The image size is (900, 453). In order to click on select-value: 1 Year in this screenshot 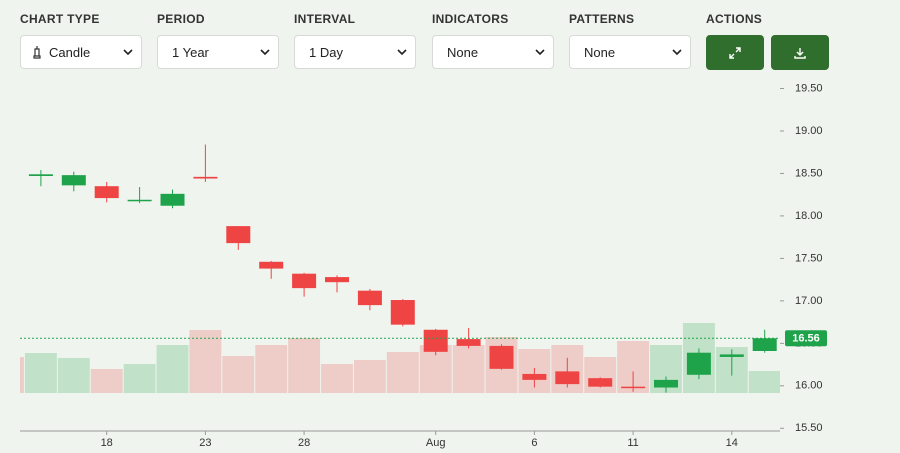, I will do `click(190, 52)`.